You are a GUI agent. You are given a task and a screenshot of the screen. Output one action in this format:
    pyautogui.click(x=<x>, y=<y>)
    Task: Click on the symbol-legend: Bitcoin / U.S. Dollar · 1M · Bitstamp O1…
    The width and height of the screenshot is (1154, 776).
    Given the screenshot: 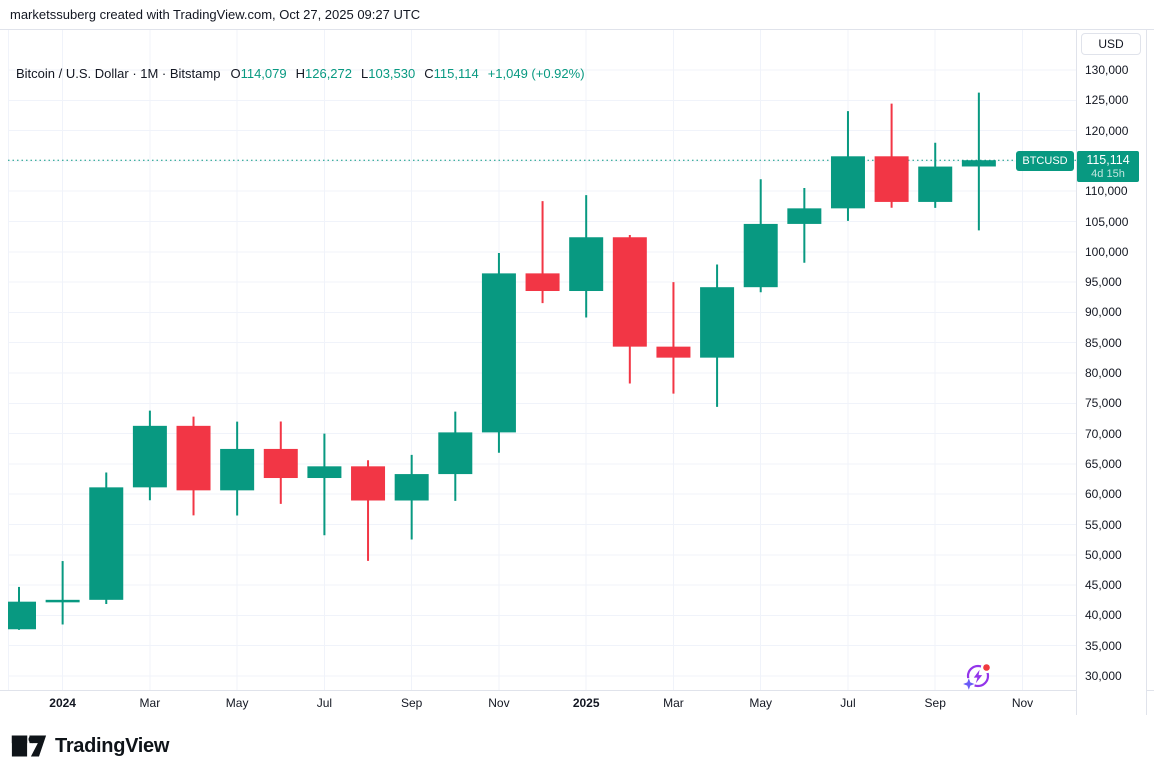 What is the action you would take?
    pyautogui.click(x=300, y=73)
    